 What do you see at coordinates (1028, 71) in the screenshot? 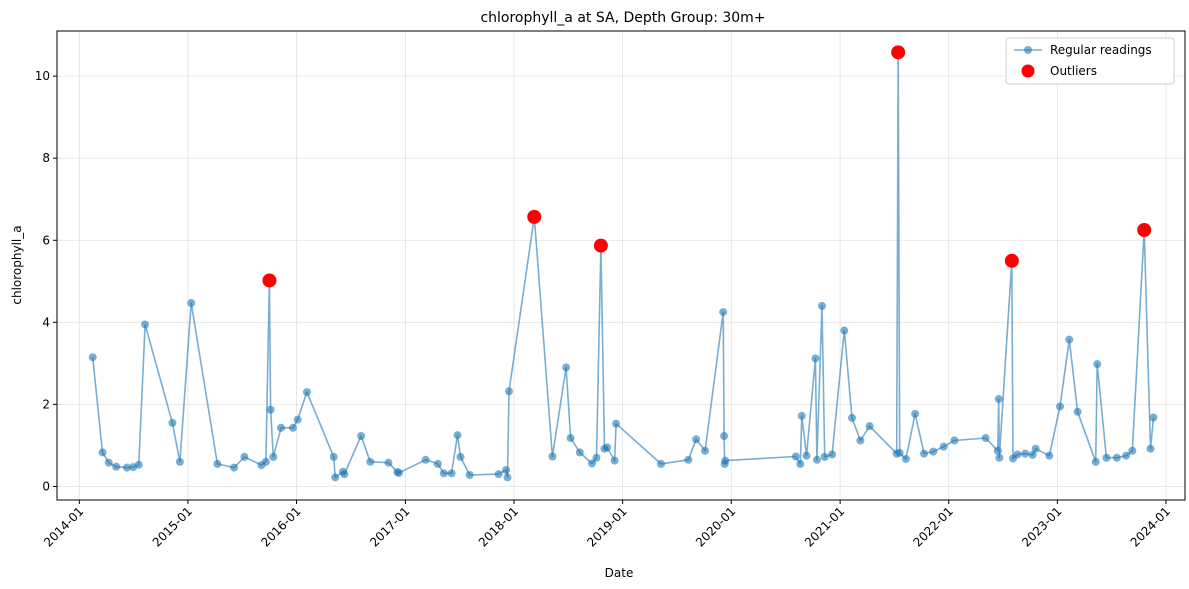
I see `legend-marker-outliers` at bounding box center [1028, 71].